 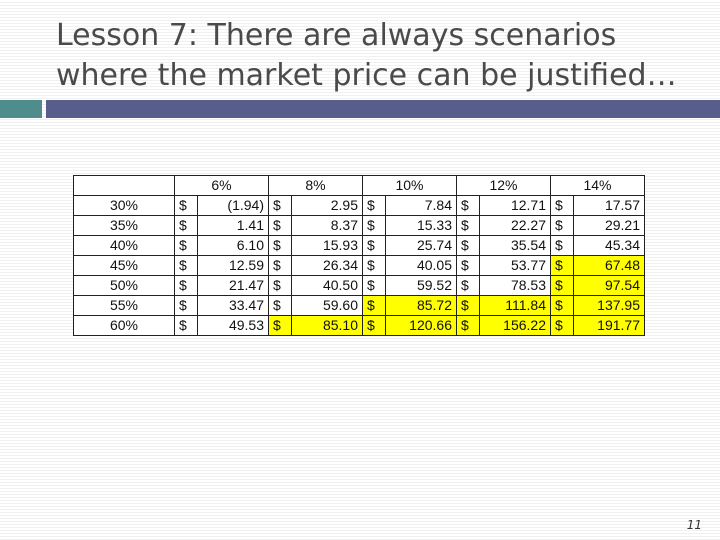 What do you see at coordinates (327, 225) in the screenshot?
I see `value-cell: 8.37` at bounding box center [327, 225].